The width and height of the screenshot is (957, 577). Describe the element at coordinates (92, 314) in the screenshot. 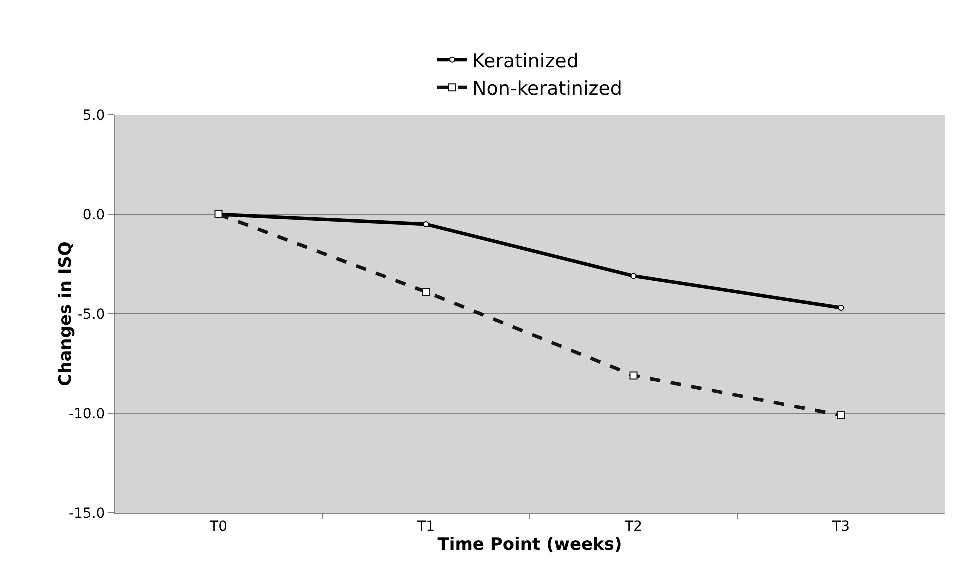

I see `y-tick-label: -5.0` at that location.